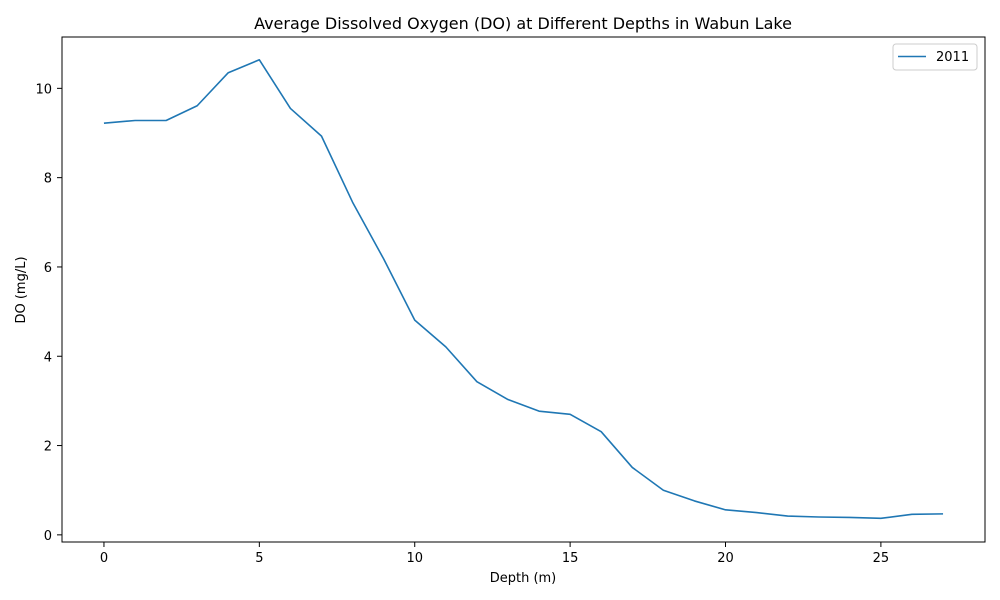 This screenshot has width=1000, height=600. Describe the element at coordinates (494, 554) in the screenshot. I see `x-axis: 0 5 10 15 20 25` at that location.